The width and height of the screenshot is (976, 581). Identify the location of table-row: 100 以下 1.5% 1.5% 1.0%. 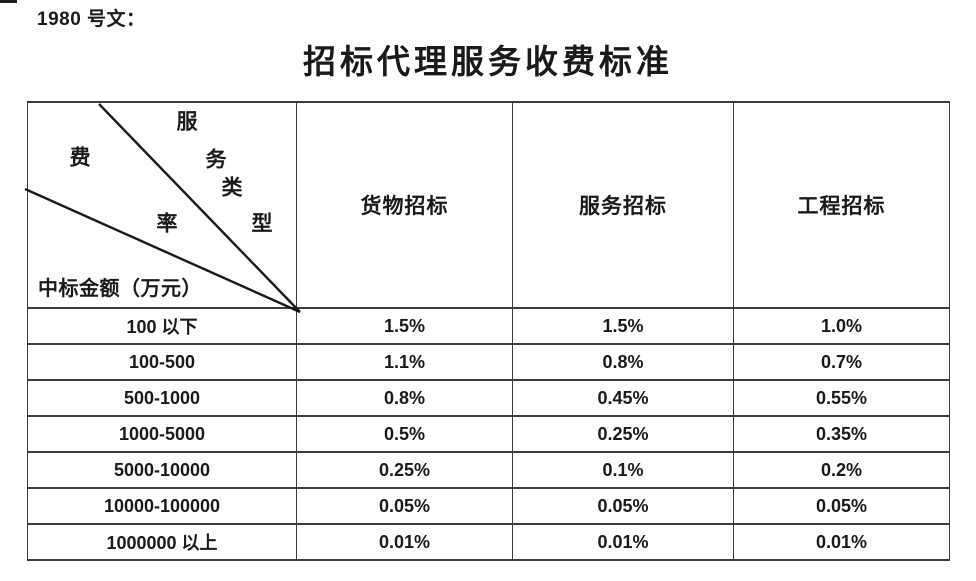
(488, 326).